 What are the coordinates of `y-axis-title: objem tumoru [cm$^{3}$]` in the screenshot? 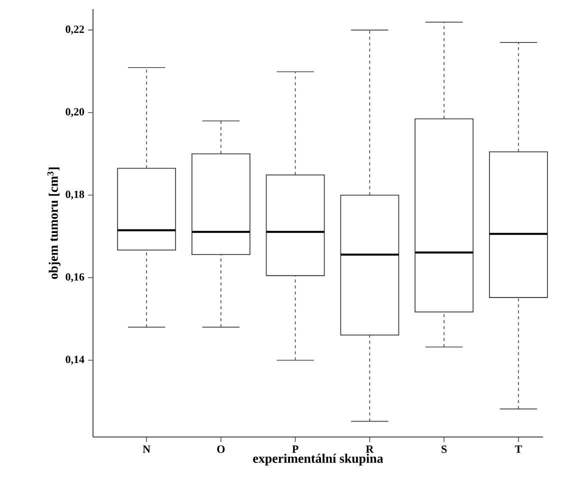 It's located at (53, 223).